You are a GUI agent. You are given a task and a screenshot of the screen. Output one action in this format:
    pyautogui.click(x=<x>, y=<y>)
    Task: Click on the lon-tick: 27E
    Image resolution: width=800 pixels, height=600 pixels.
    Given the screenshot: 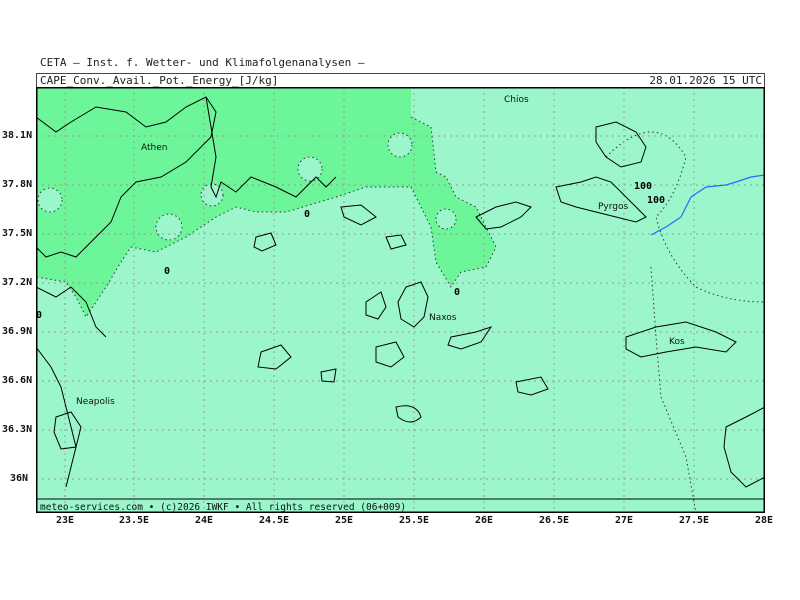 What is the action you would take?
    pyautogui.click(x=624, y=520)
    